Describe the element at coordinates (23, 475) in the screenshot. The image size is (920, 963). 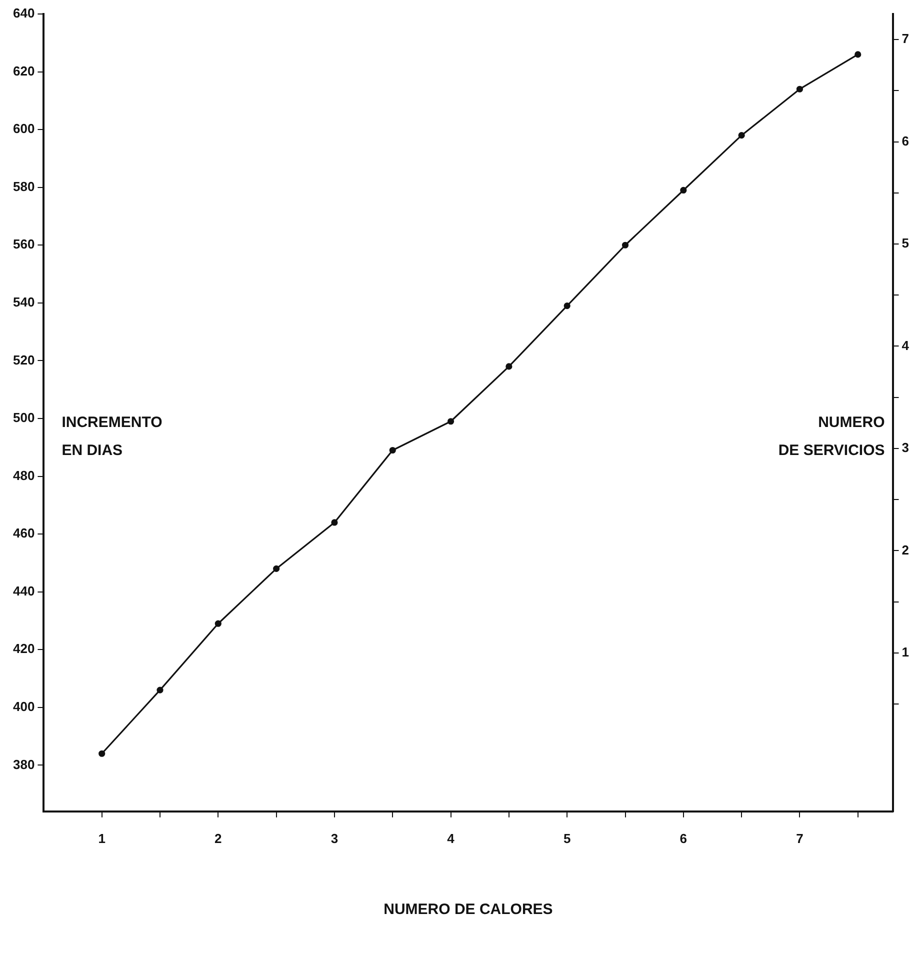
I see `y-tick-label: 480` at that location.